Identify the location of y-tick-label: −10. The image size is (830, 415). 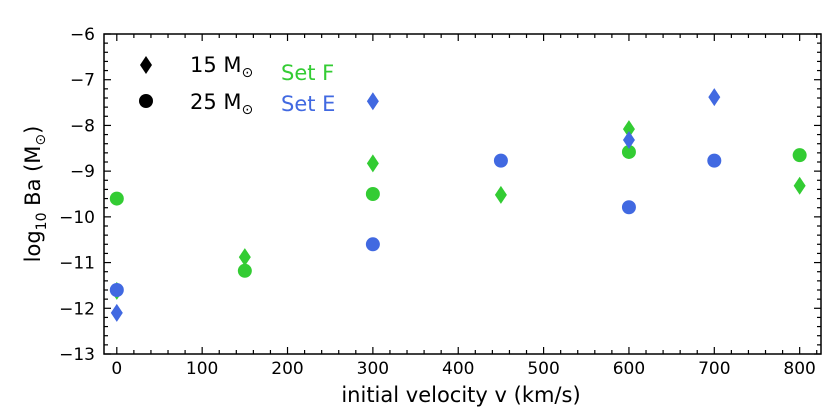
(77, 218).